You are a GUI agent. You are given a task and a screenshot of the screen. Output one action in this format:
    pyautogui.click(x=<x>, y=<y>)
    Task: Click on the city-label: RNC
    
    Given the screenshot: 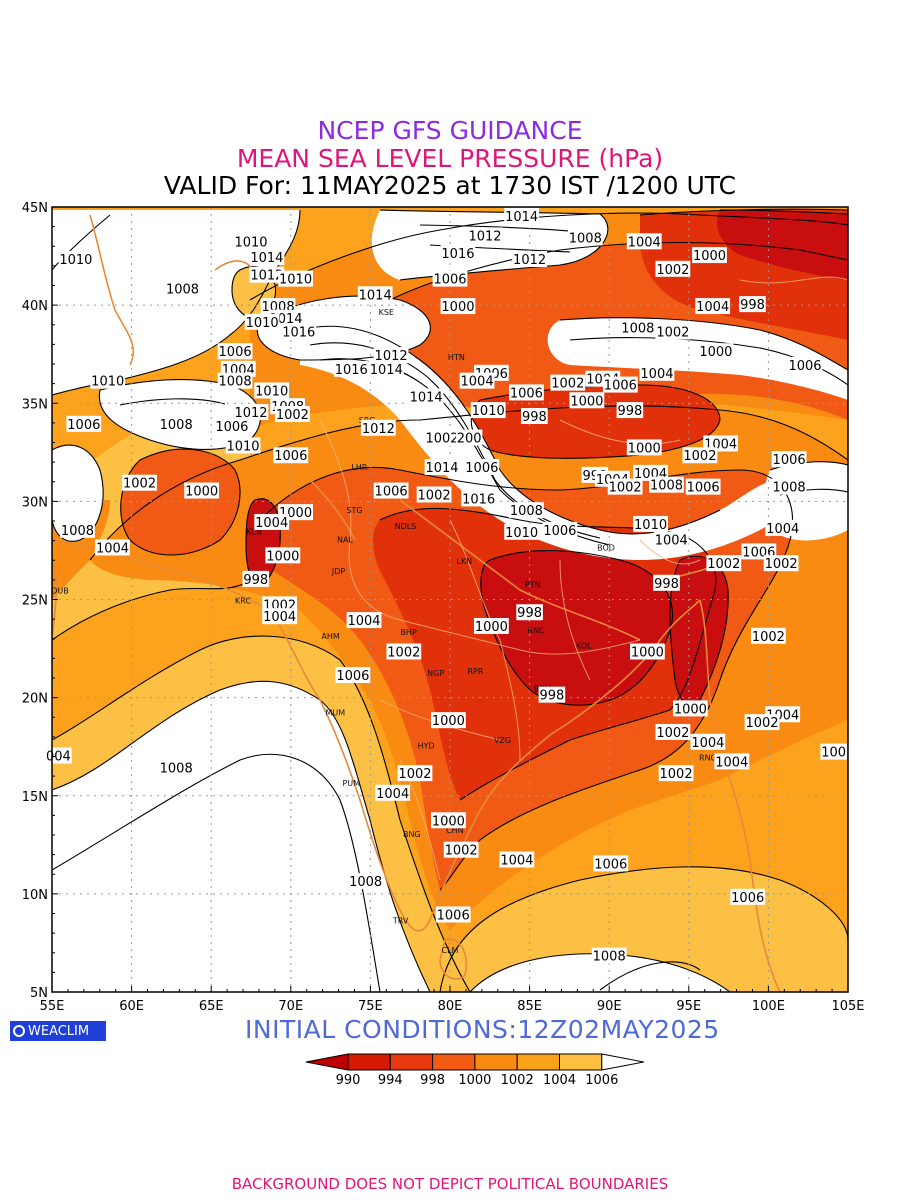 What is the action you would take?
    pyautogui.click(x=536, y=630)
    